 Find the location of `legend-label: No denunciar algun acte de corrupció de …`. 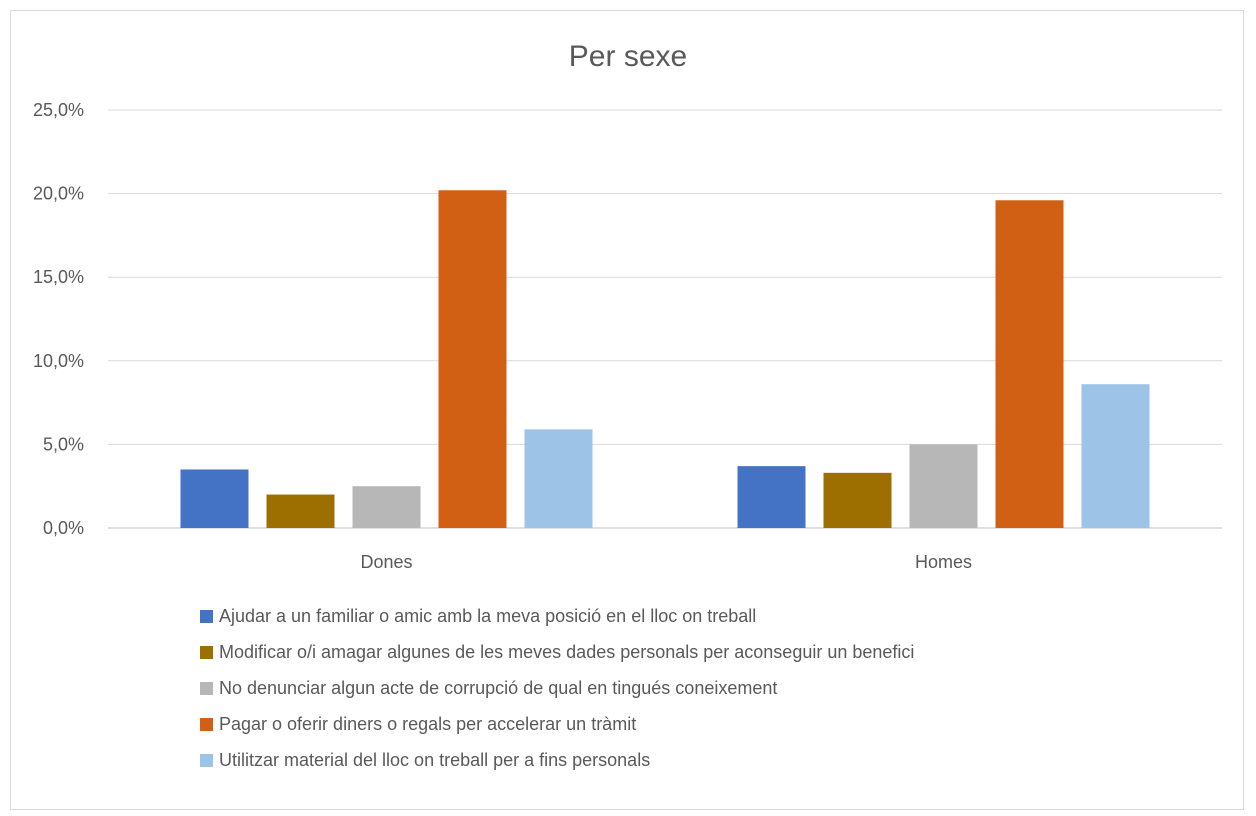

legend-label: No denunciar algun acte de corrupció de … is located at coordinates (498, 687).